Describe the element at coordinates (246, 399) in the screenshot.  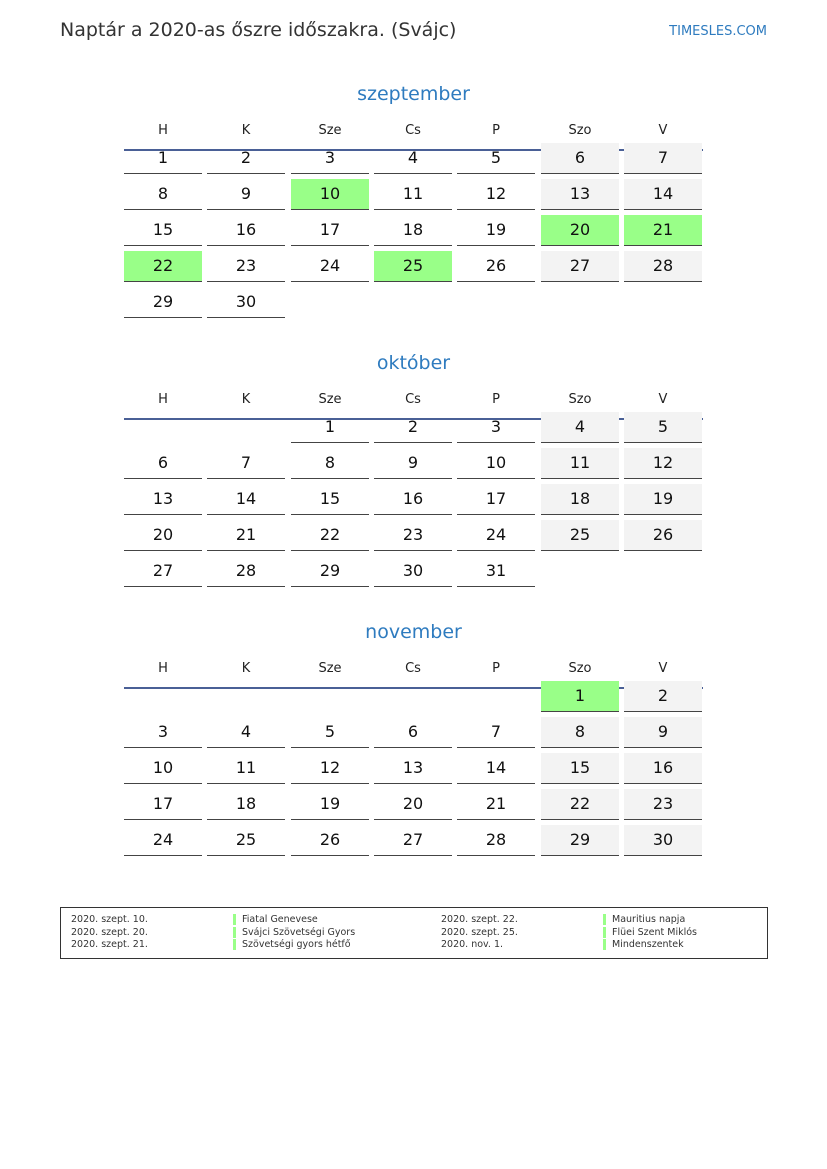
I see `weekday-header: K` at that location.